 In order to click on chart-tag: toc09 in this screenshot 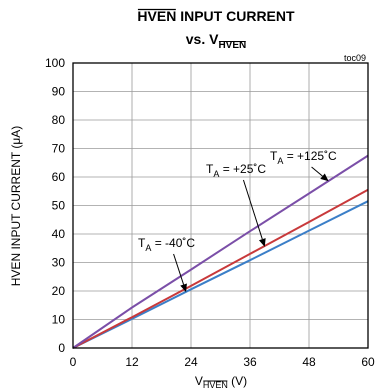, I will do `click(355, 58)`.